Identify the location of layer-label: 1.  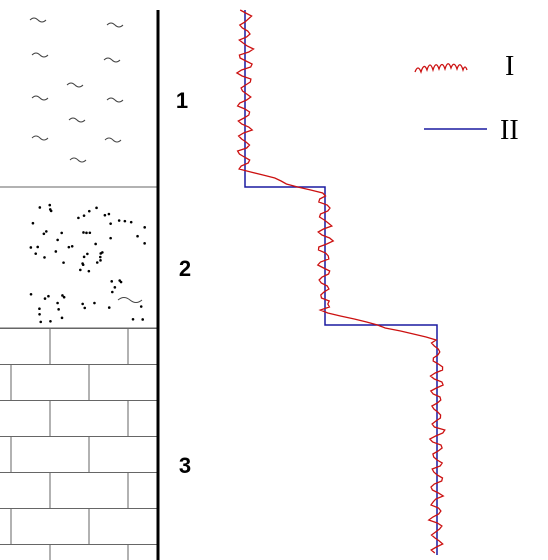
(182, 100).